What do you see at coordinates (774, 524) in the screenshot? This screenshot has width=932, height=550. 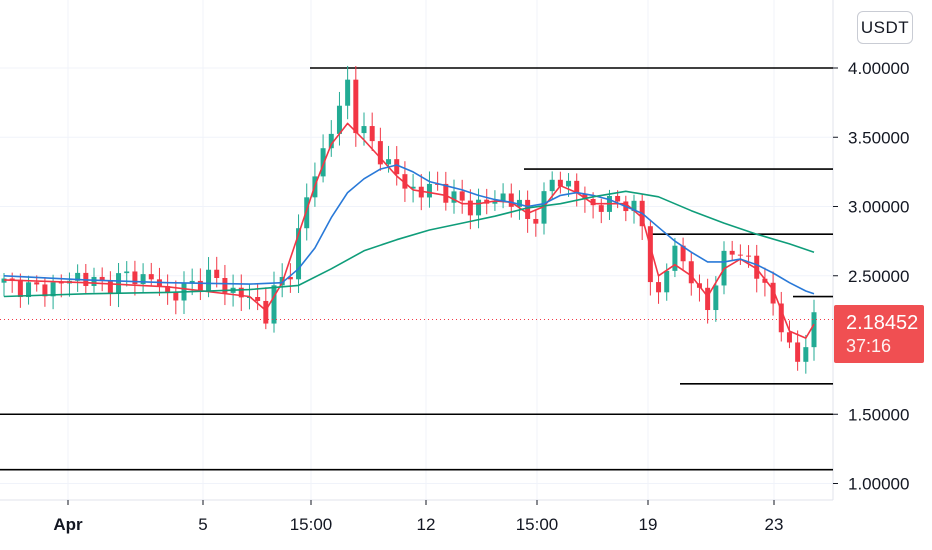 I see `time-tick-label: 23` at bounding box center [774, 524].